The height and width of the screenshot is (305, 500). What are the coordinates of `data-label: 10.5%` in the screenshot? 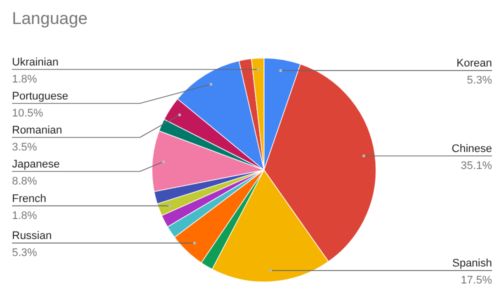 It's located at (28, 113).